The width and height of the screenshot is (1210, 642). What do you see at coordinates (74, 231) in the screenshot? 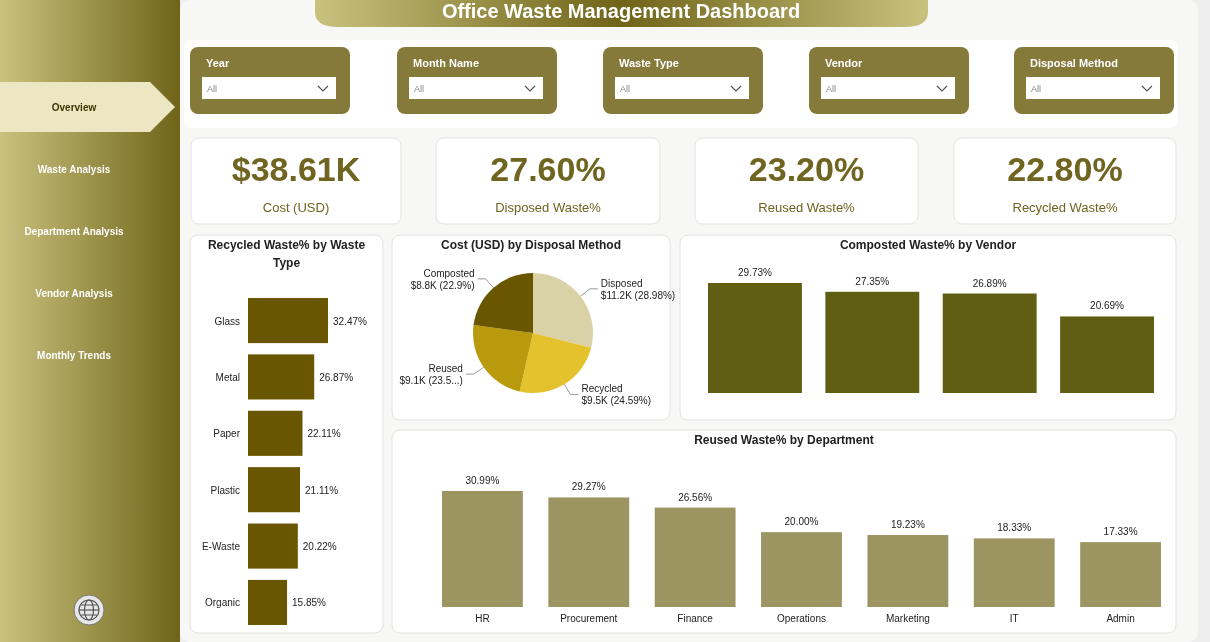
I see `text: Department Analysis` at bounding box center [74, 231].